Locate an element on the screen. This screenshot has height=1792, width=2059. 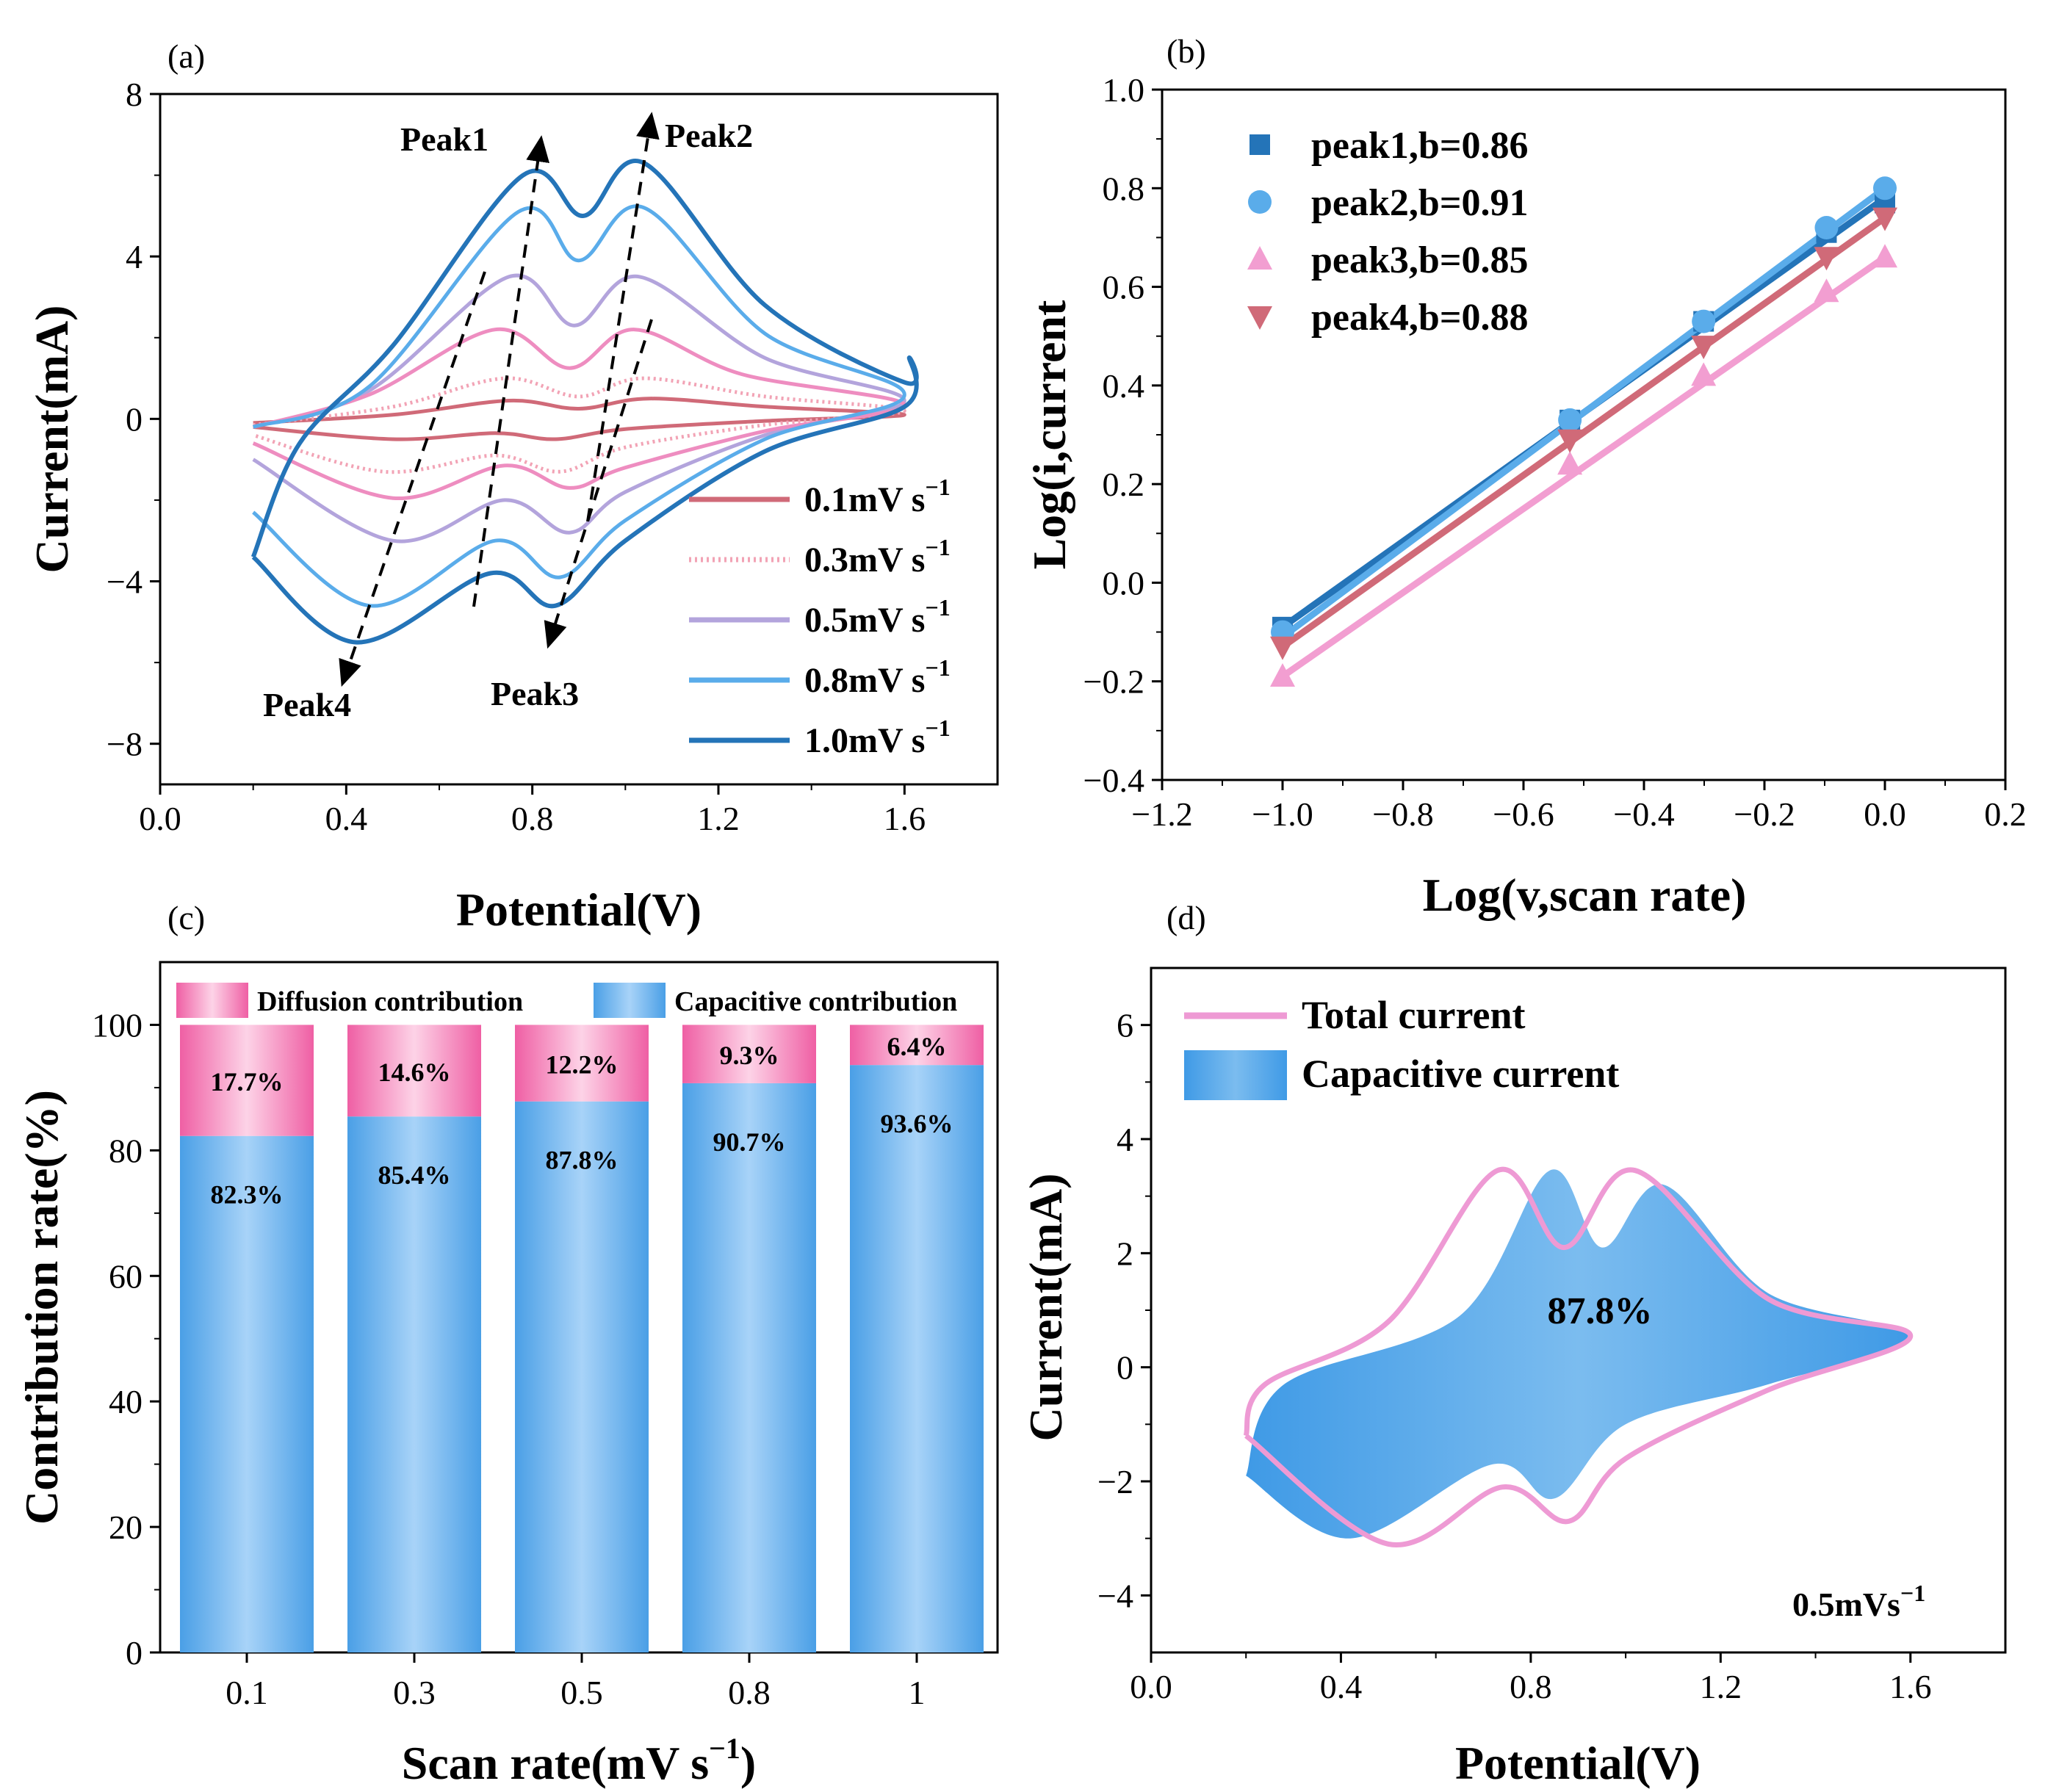
total-current-curve is located at coordinates (1578, 1356).